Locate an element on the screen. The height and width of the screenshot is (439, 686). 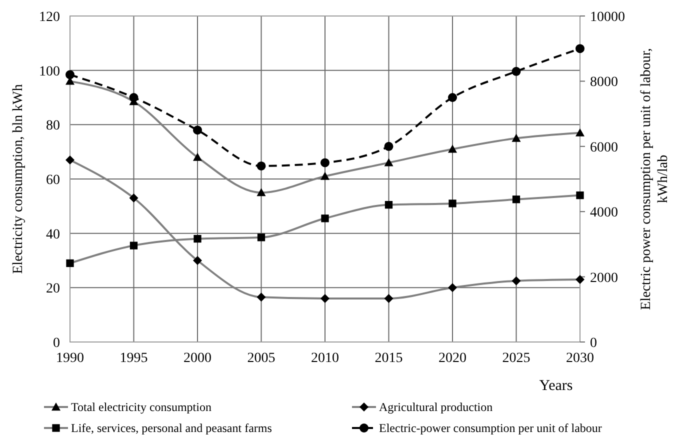
y-tick-label: 60 is located at coordinates (53, 180).